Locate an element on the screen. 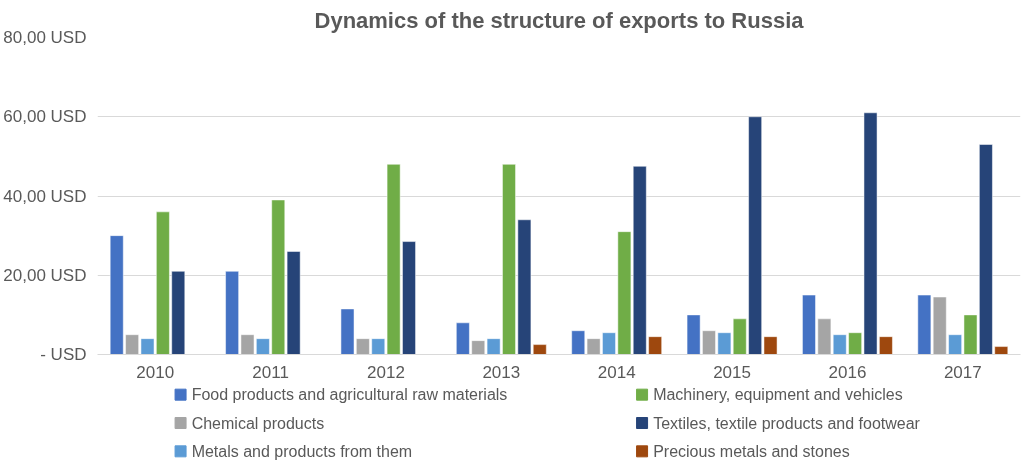  y-tick-label: 20,00 USD is located at coordinates (45, 275).